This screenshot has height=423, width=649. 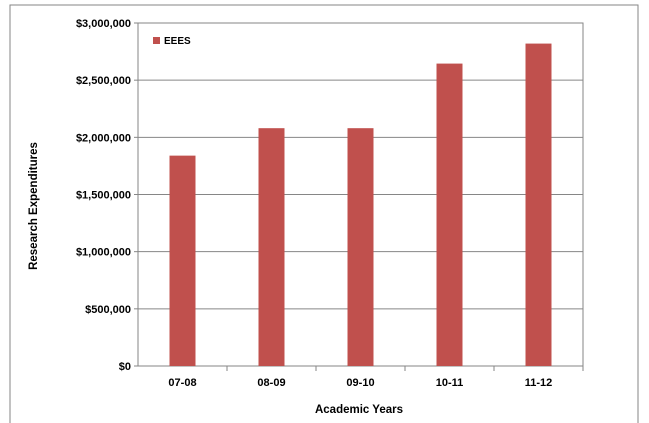 What do you see at coordinates (108, 310) in the screenshot?
I see `y-tick-label: $500,000` at bounding box center [108, 310].